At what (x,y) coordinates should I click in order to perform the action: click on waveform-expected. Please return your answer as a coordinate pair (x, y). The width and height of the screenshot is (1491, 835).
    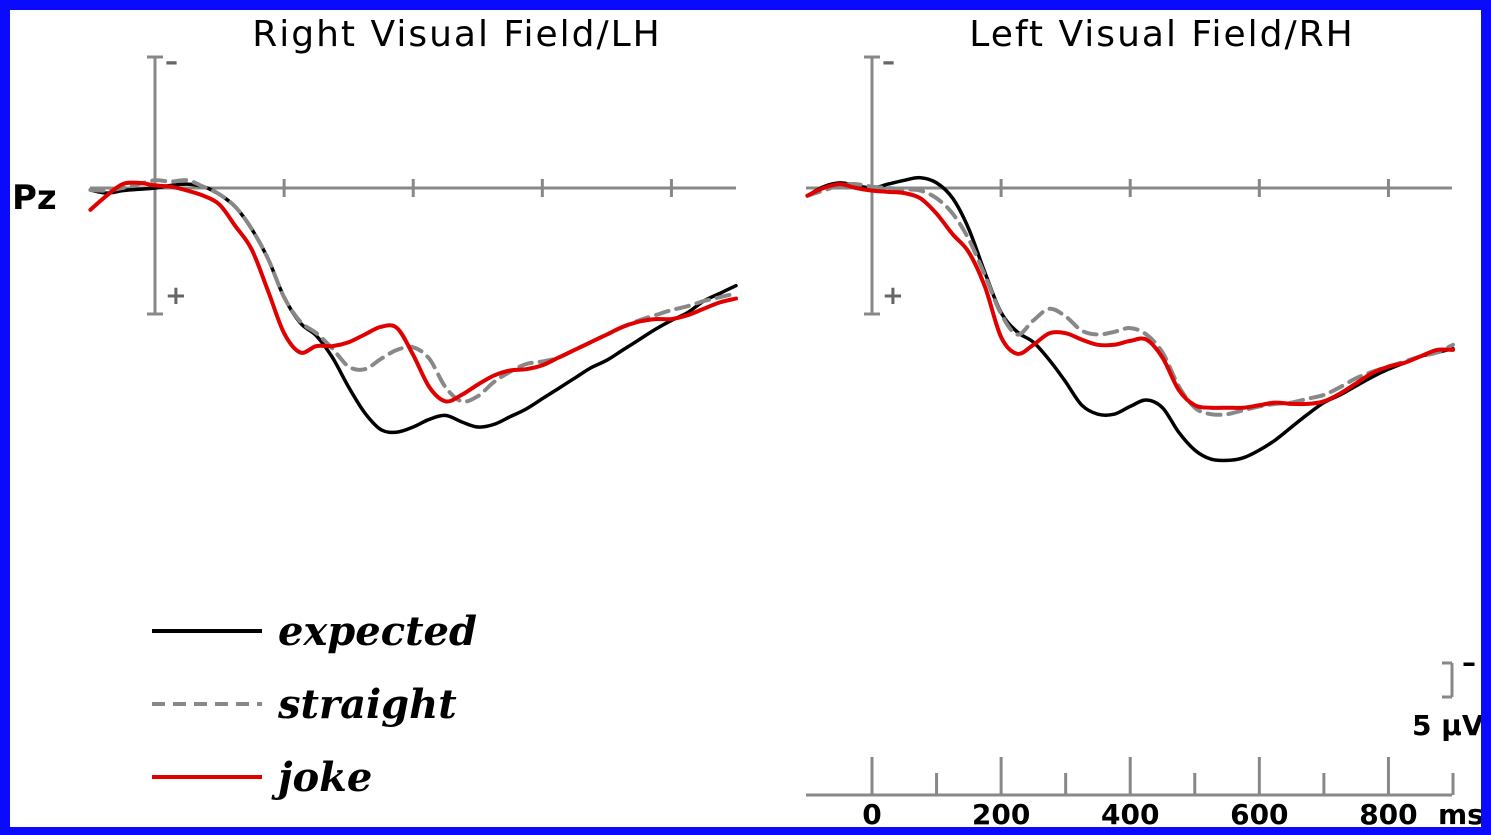
    Looking at the image, I should click on (413, 308).